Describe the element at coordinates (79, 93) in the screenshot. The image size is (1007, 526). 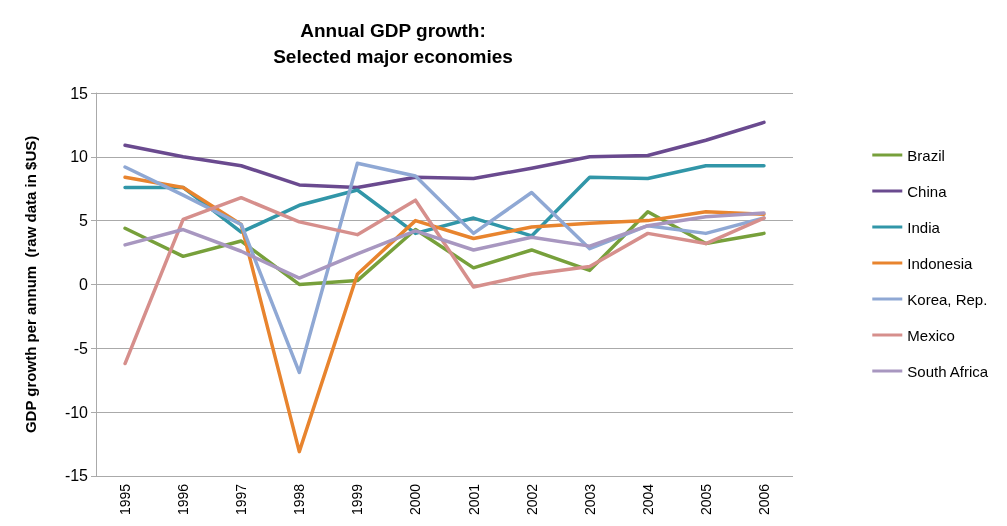
I see `y-tick-label: 15` at that location.